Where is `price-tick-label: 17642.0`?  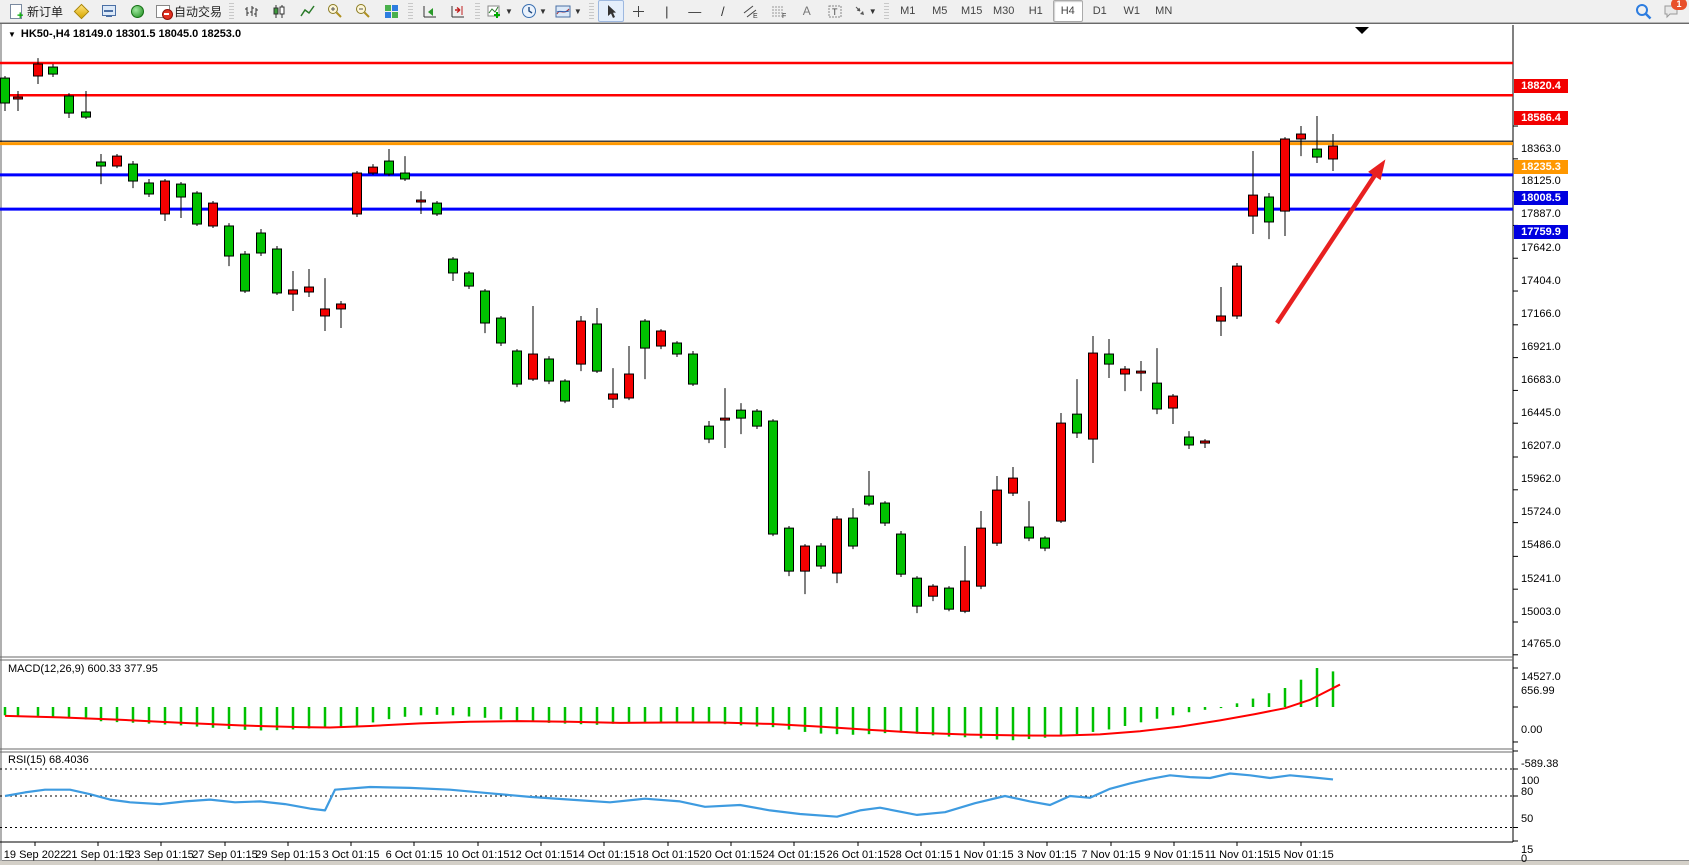
price-tick-label: 17642.0 is located at coordinates (1541, 247).